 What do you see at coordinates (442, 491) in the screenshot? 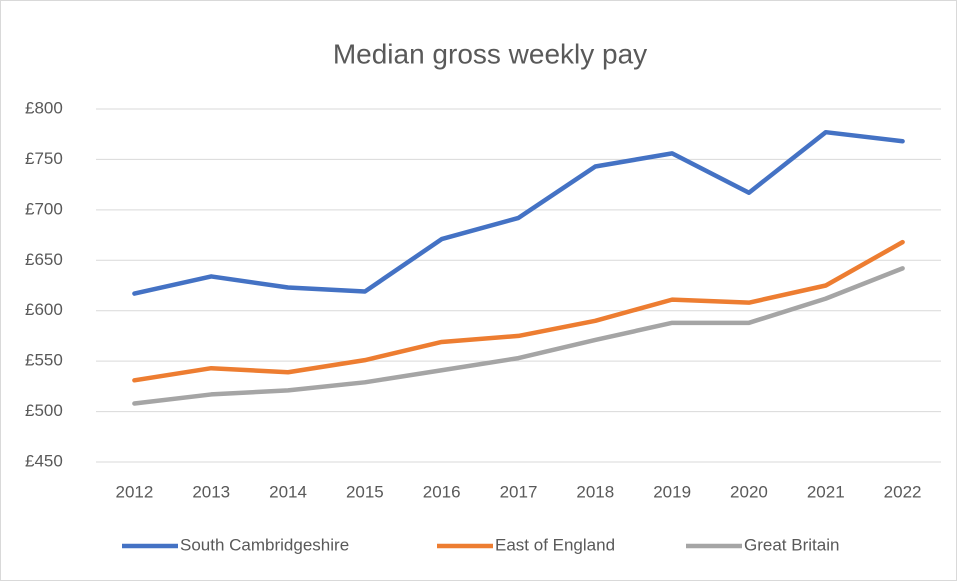
I see `x-tick-label: 2016` at bounding box center [442, 491].